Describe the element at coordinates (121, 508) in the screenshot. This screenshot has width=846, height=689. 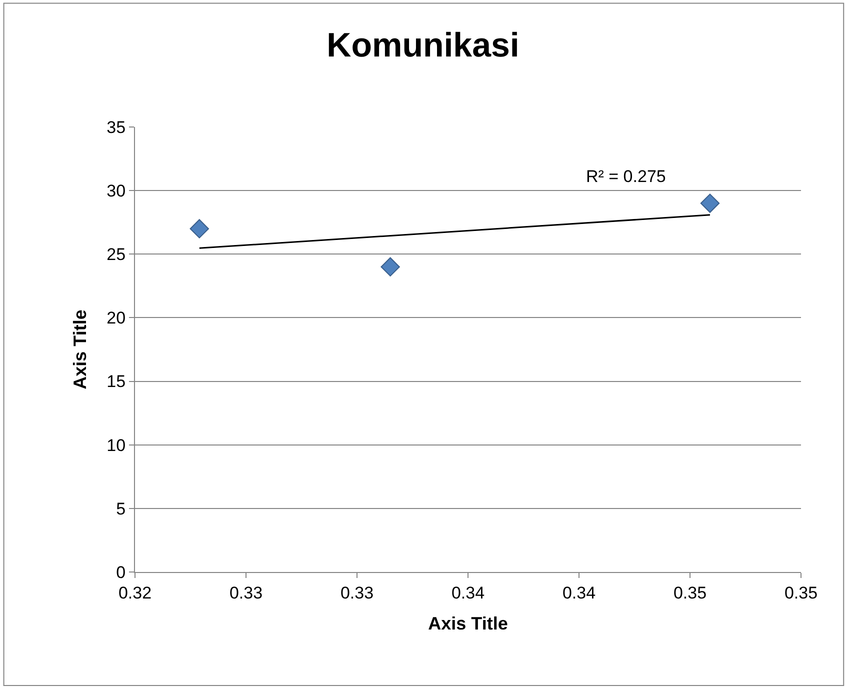
I see `y-tick-label: 5` at that location.